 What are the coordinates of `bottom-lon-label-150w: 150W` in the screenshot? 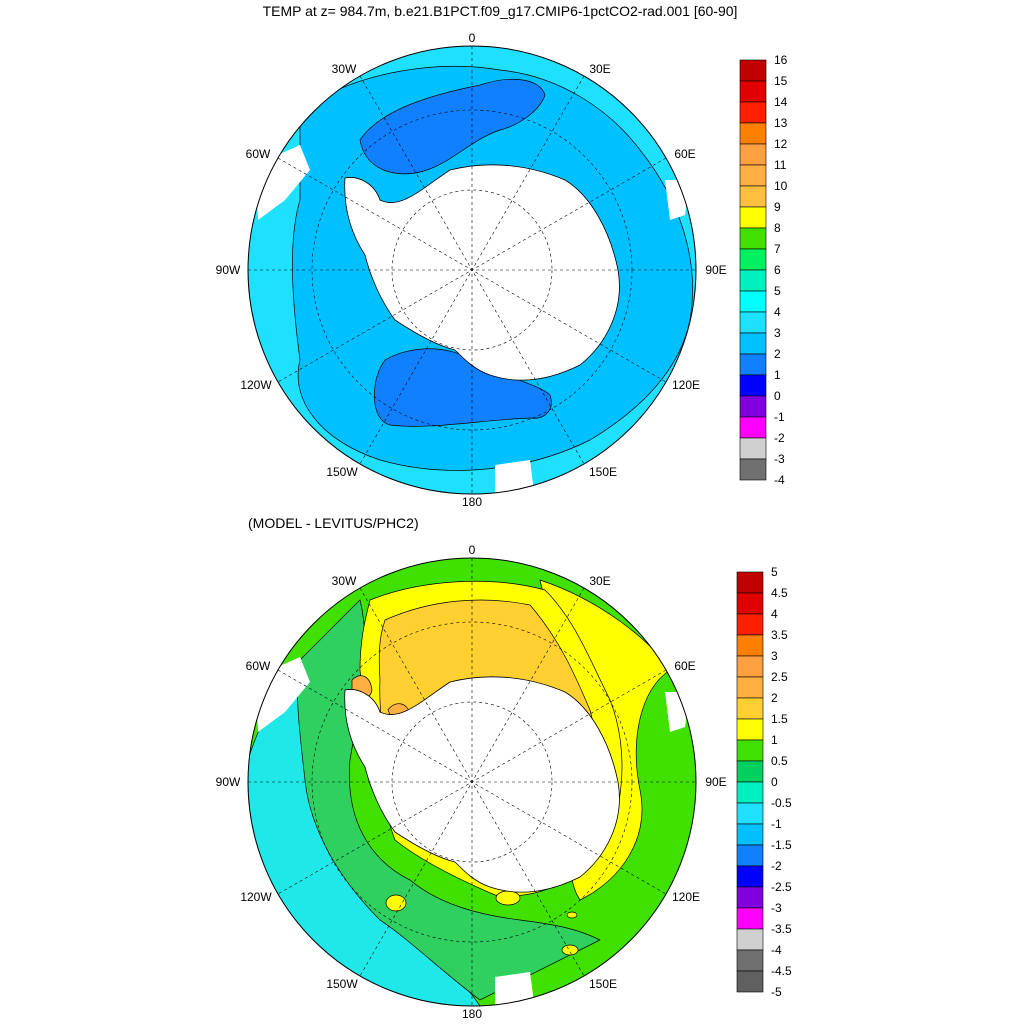 It's located at (342, 984).